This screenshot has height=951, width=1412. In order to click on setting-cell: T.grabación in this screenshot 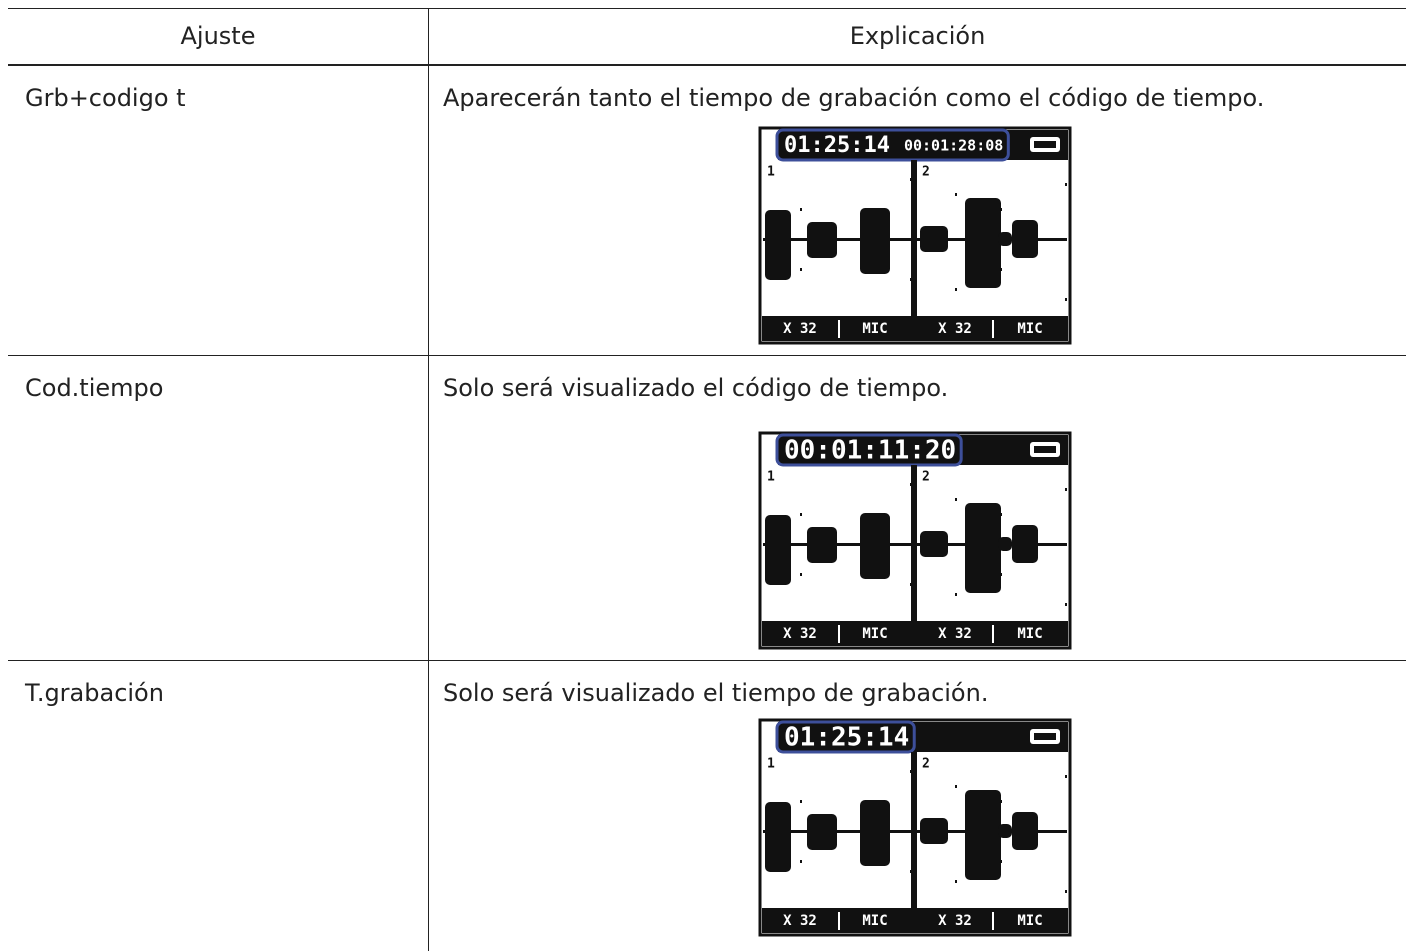, I will do `click(94, 693)`.